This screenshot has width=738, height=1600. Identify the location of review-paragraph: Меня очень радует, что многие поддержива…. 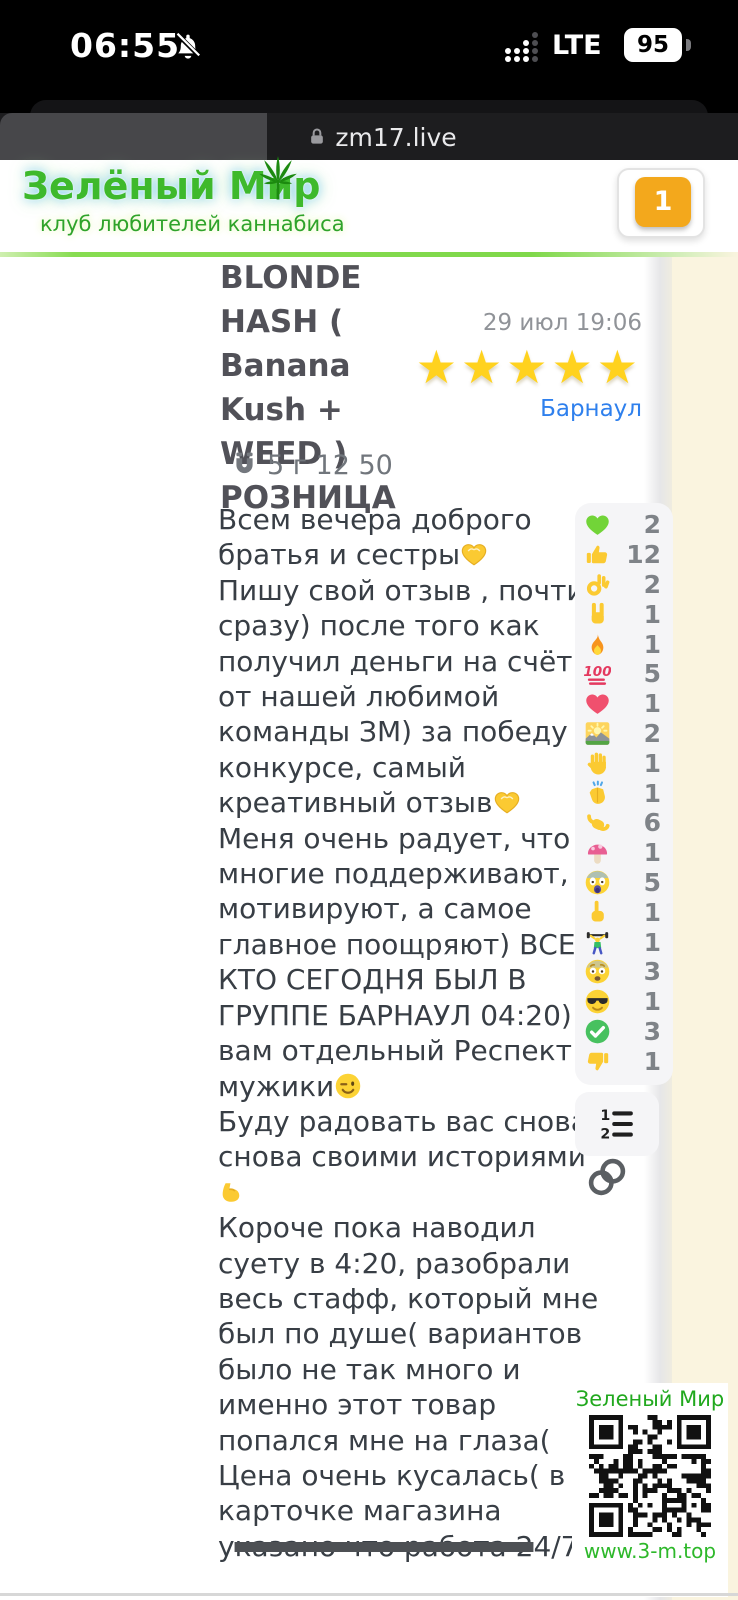
(397, 962).